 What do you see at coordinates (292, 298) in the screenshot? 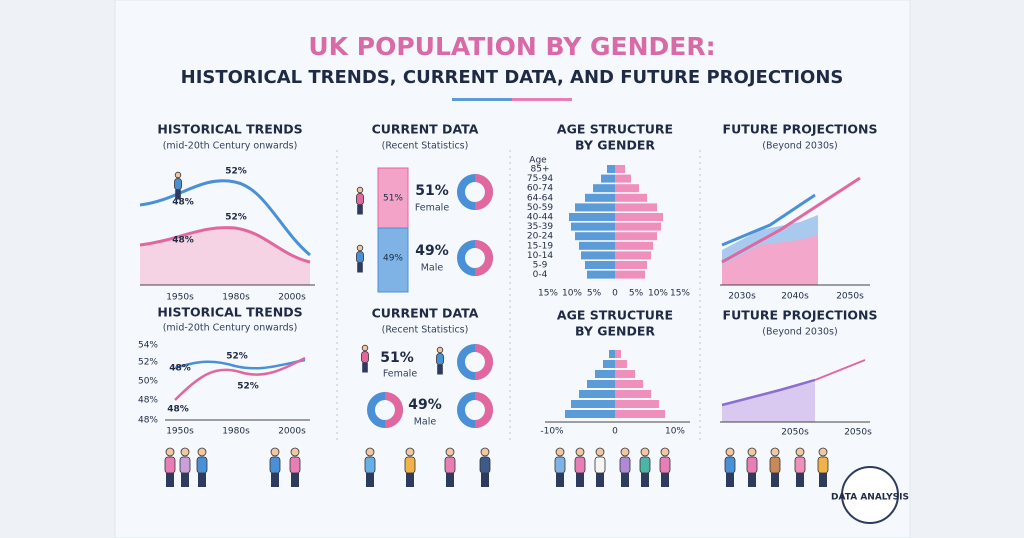
I see `x-label: 2000s` at bounding box center [292, 298].